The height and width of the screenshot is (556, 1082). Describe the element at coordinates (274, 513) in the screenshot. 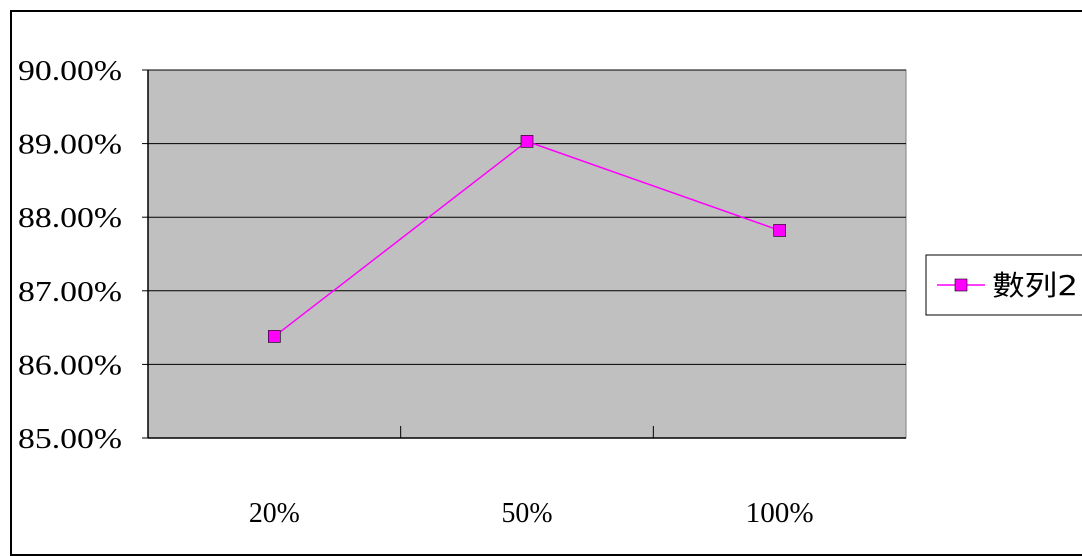

I see `x-tick-label: 20%` at that location.